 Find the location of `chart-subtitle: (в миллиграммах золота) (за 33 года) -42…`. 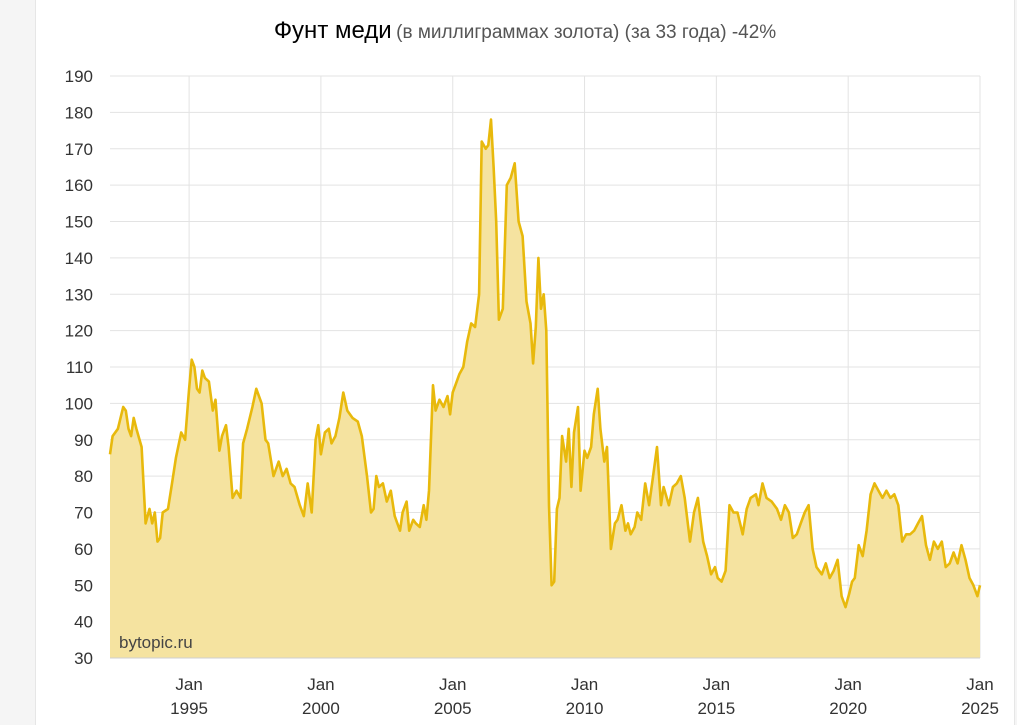

chart-subtitle: (в миллиграммах золота) (за 33 года) -42… is located at coordinates (586, 32).